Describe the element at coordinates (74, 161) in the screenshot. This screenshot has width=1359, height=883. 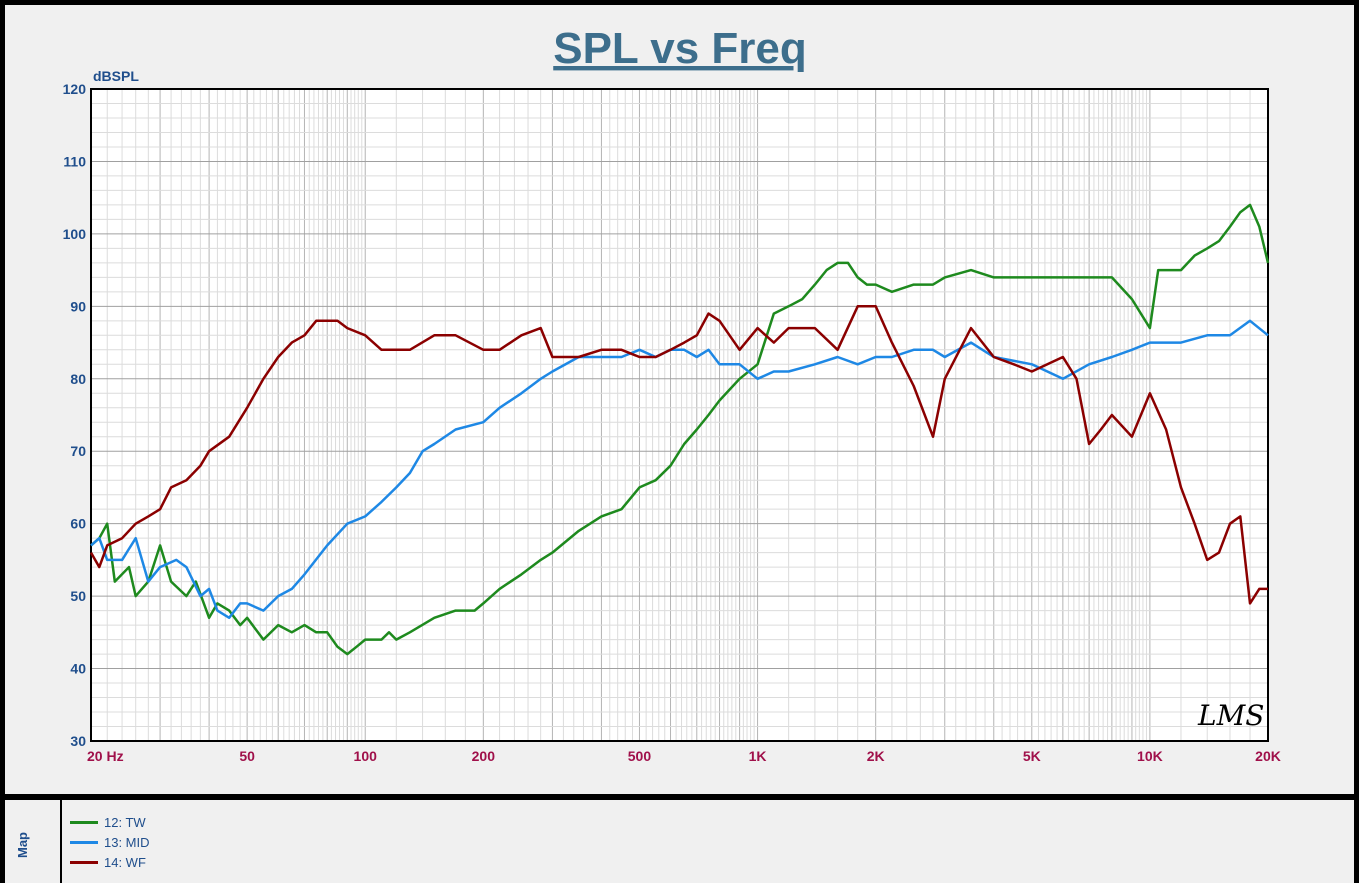
I see `y-tick-label: 110` at that location.